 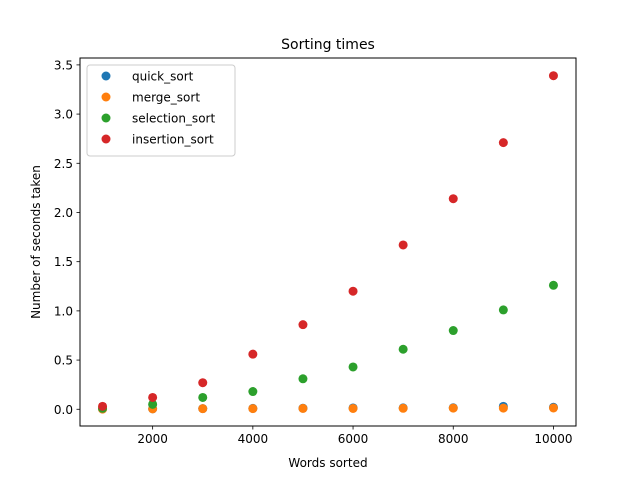 I want to click on x-tick-label: 4000, so click(x=253, y=439).